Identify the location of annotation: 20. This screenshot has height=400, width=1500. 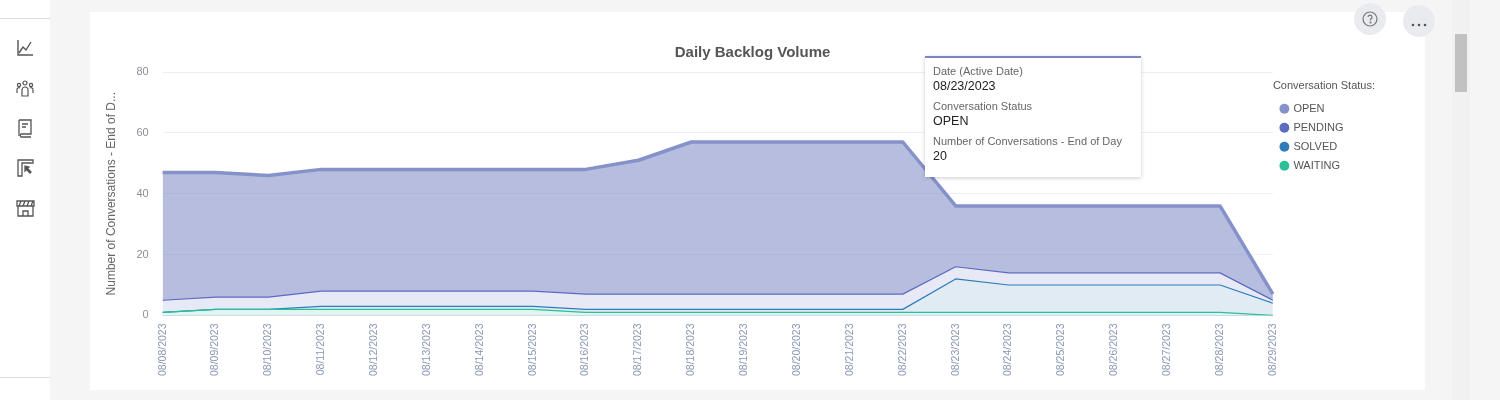
(940, 156).